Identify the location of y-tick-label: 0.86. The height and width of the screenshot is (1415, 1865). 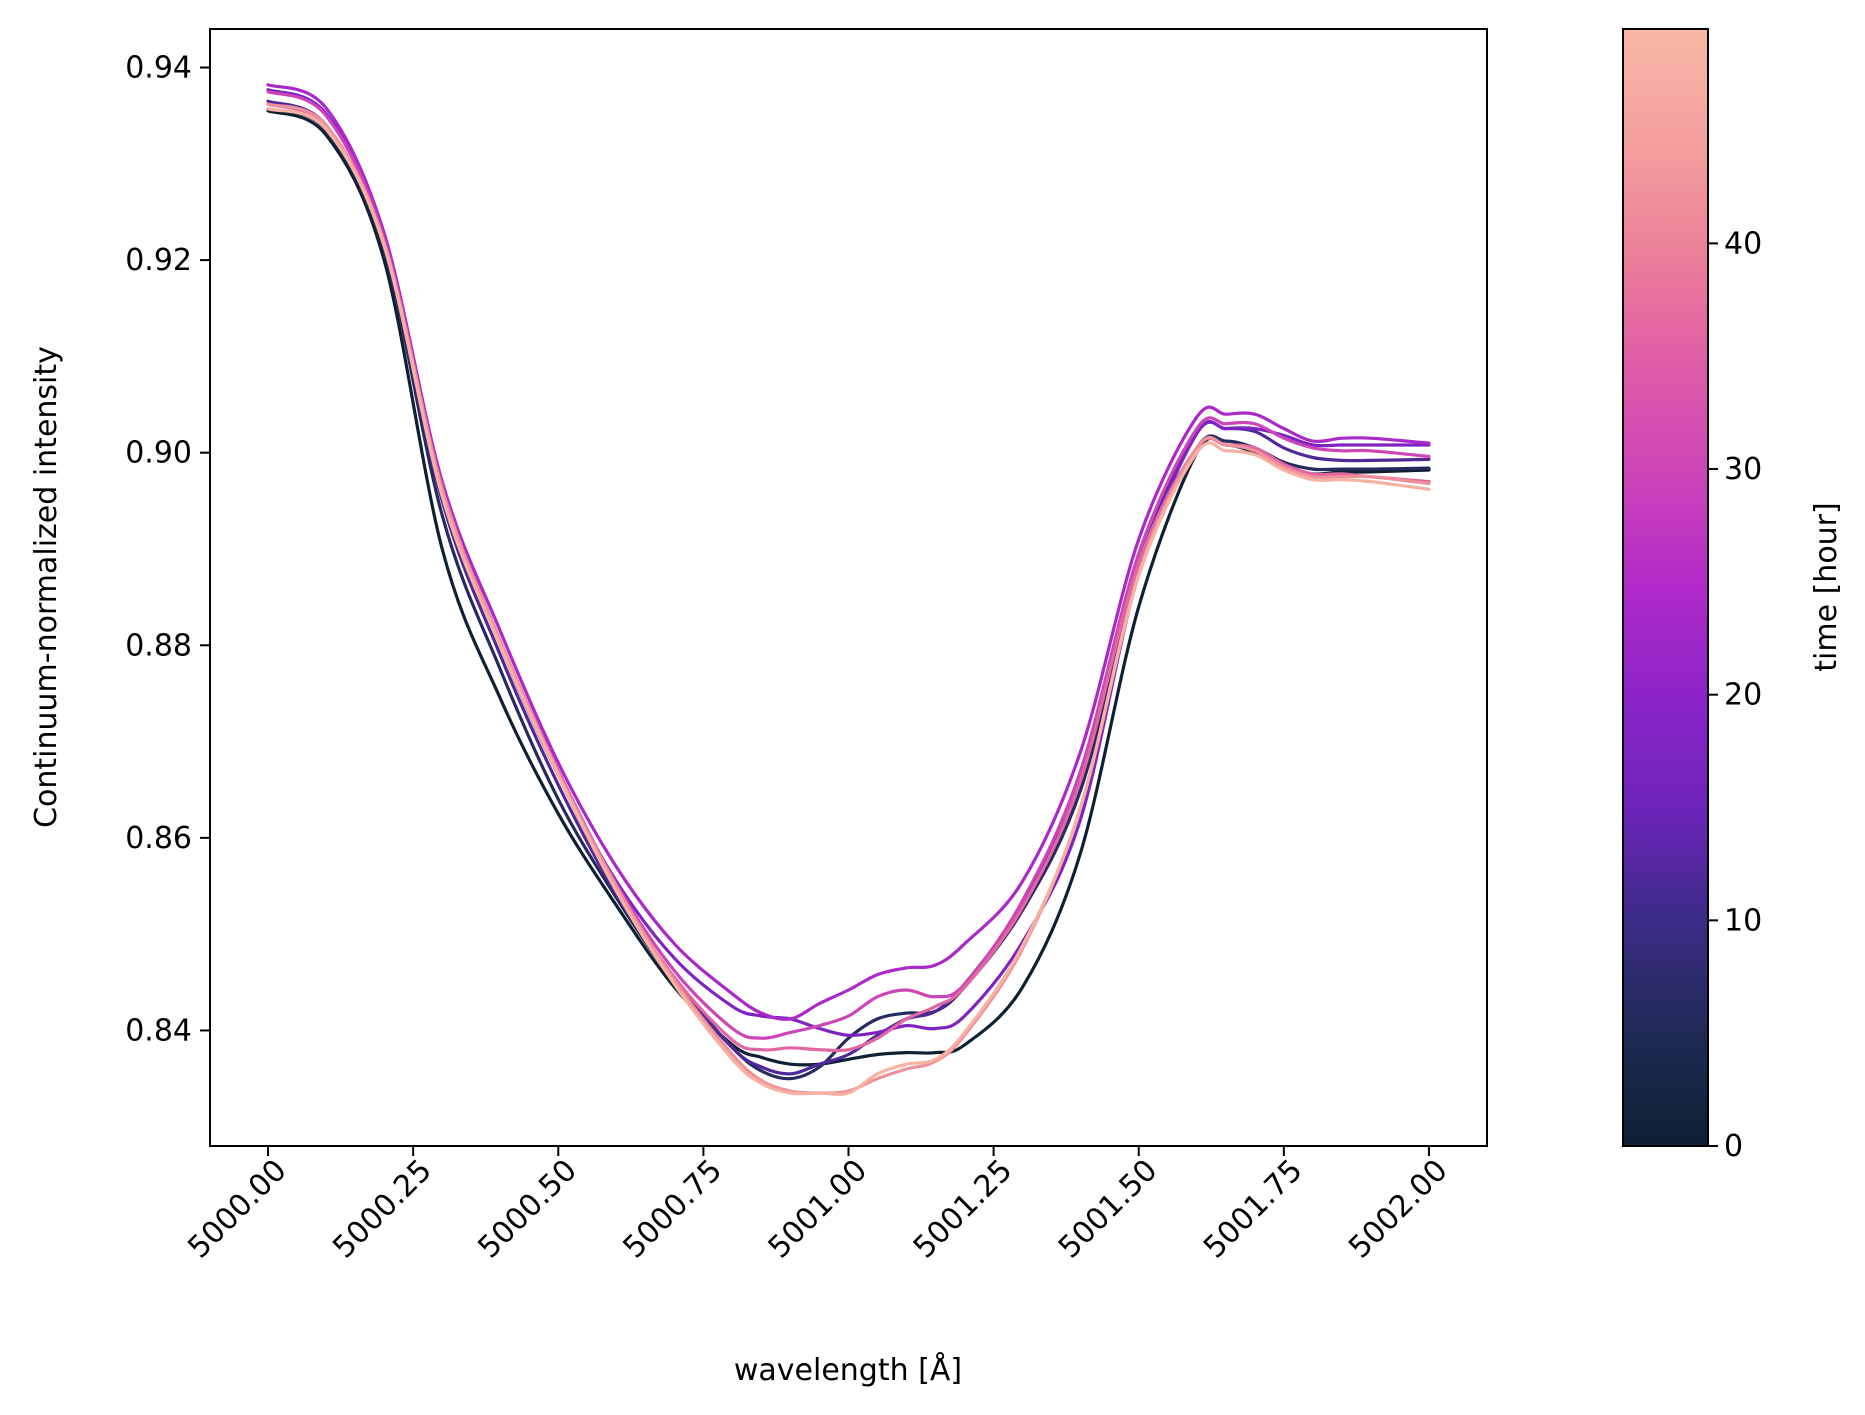
(158, 838).